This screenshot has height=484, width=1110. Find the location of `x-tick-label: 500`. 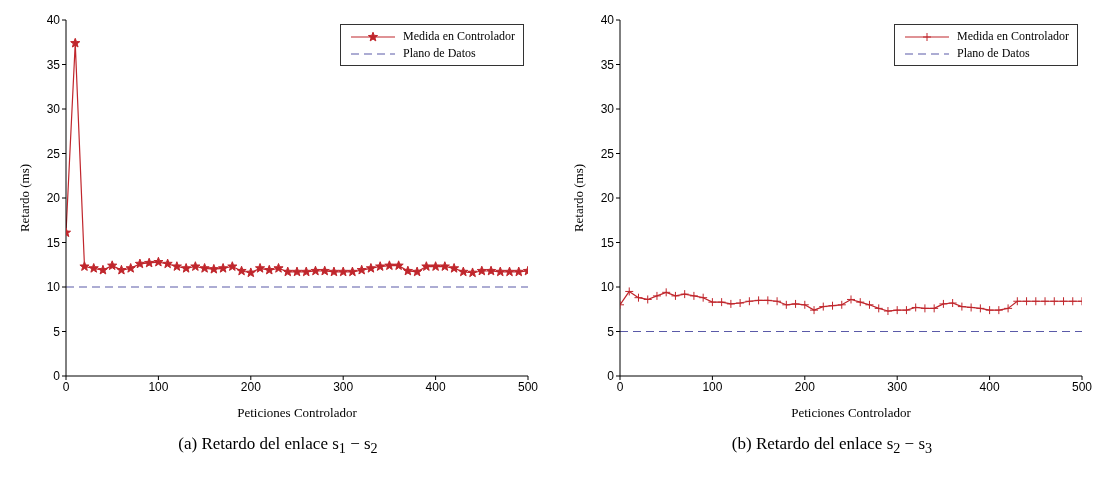

x-tick-label: 500 is located at coordinates (1082, 386).